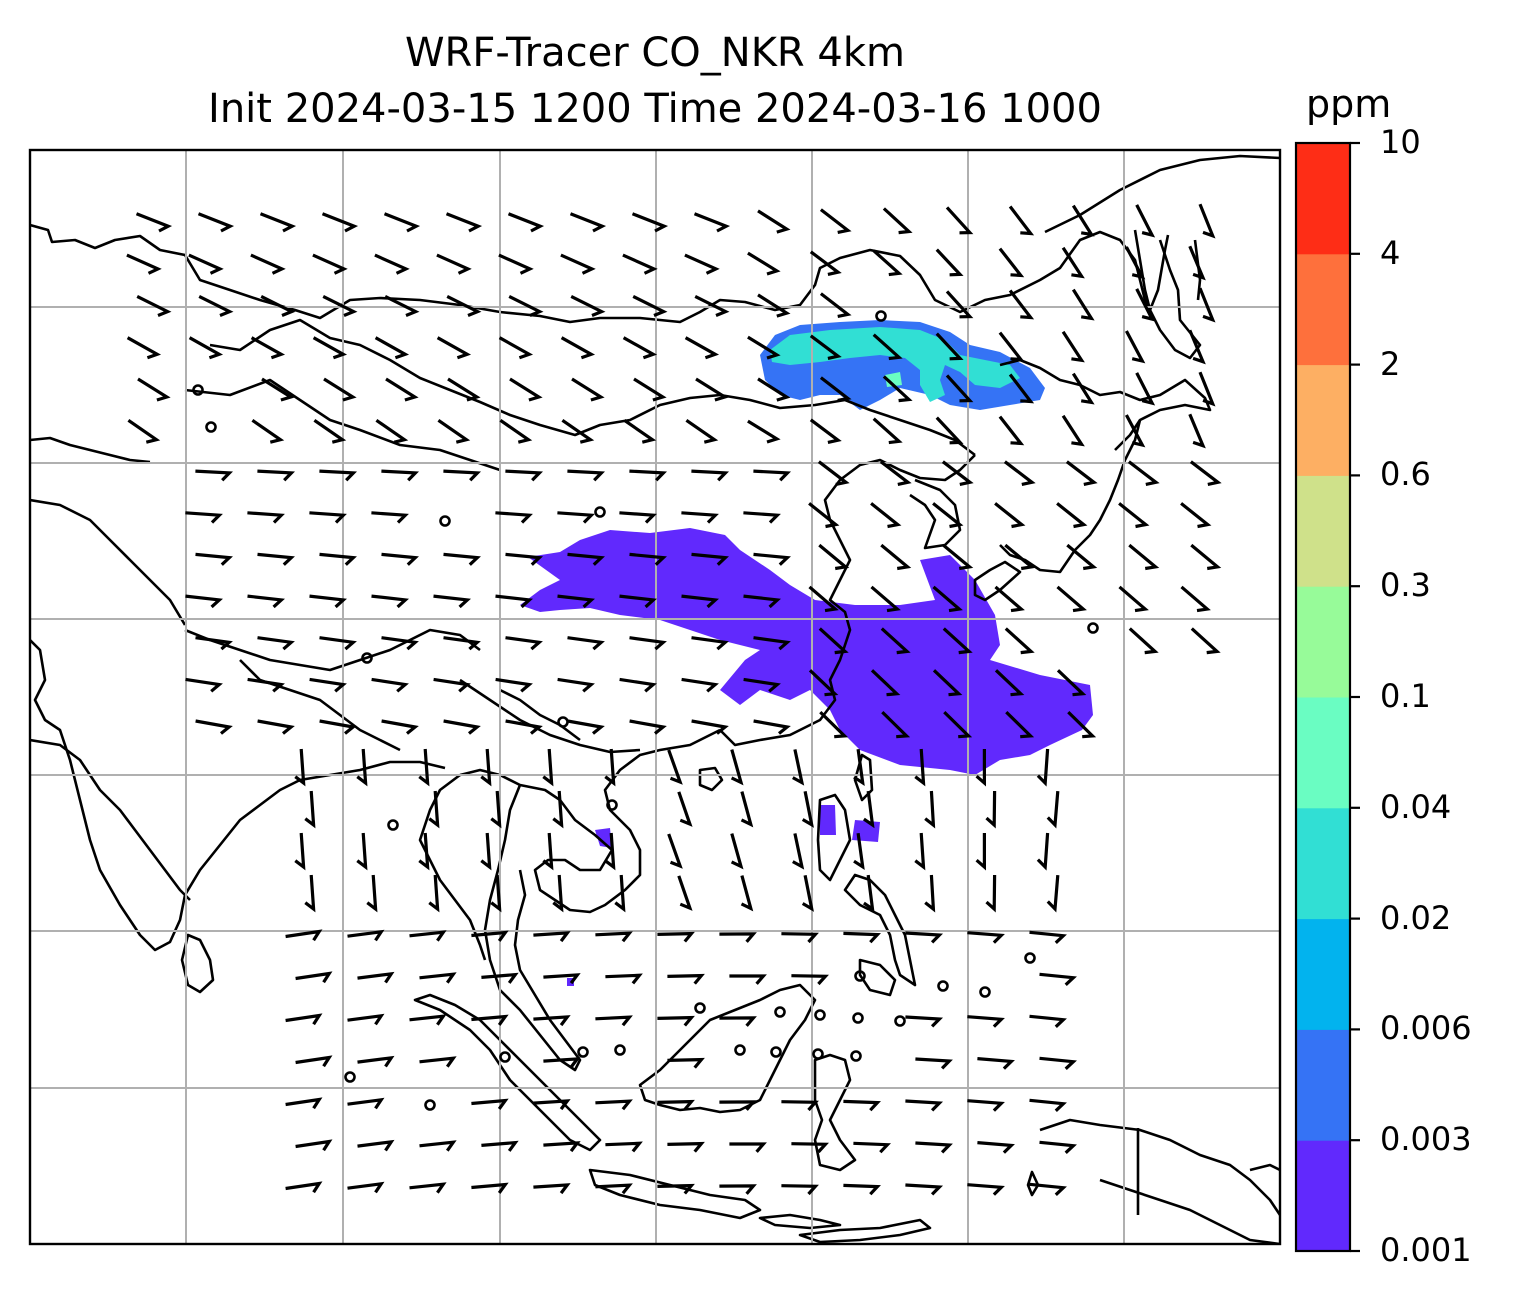 Image resolution: width=1528 pixels, height=1306 pixels. Describe the element at coordinates (1416, 917) in the screenshot. I see `colorbar-tick-label: 0.02` at that location.